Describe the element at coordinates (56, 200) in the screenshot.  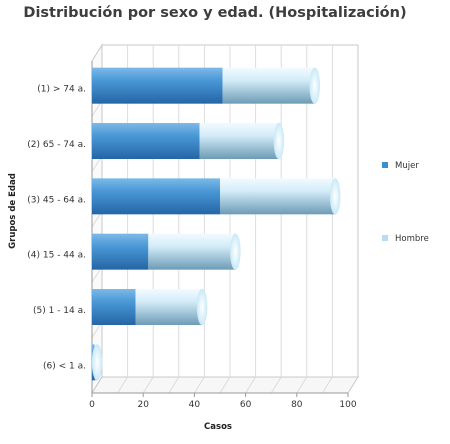
I see `y-category-label: (3) 45 - 64 a.` at that location.